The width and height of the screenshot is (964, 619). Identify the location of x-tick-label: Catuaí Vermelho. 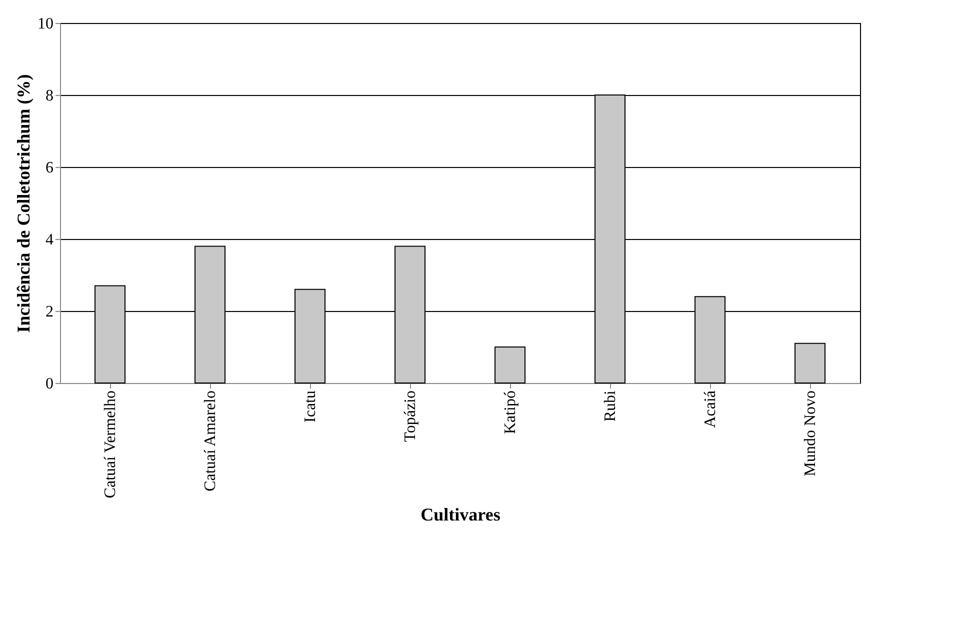
(110, 444).